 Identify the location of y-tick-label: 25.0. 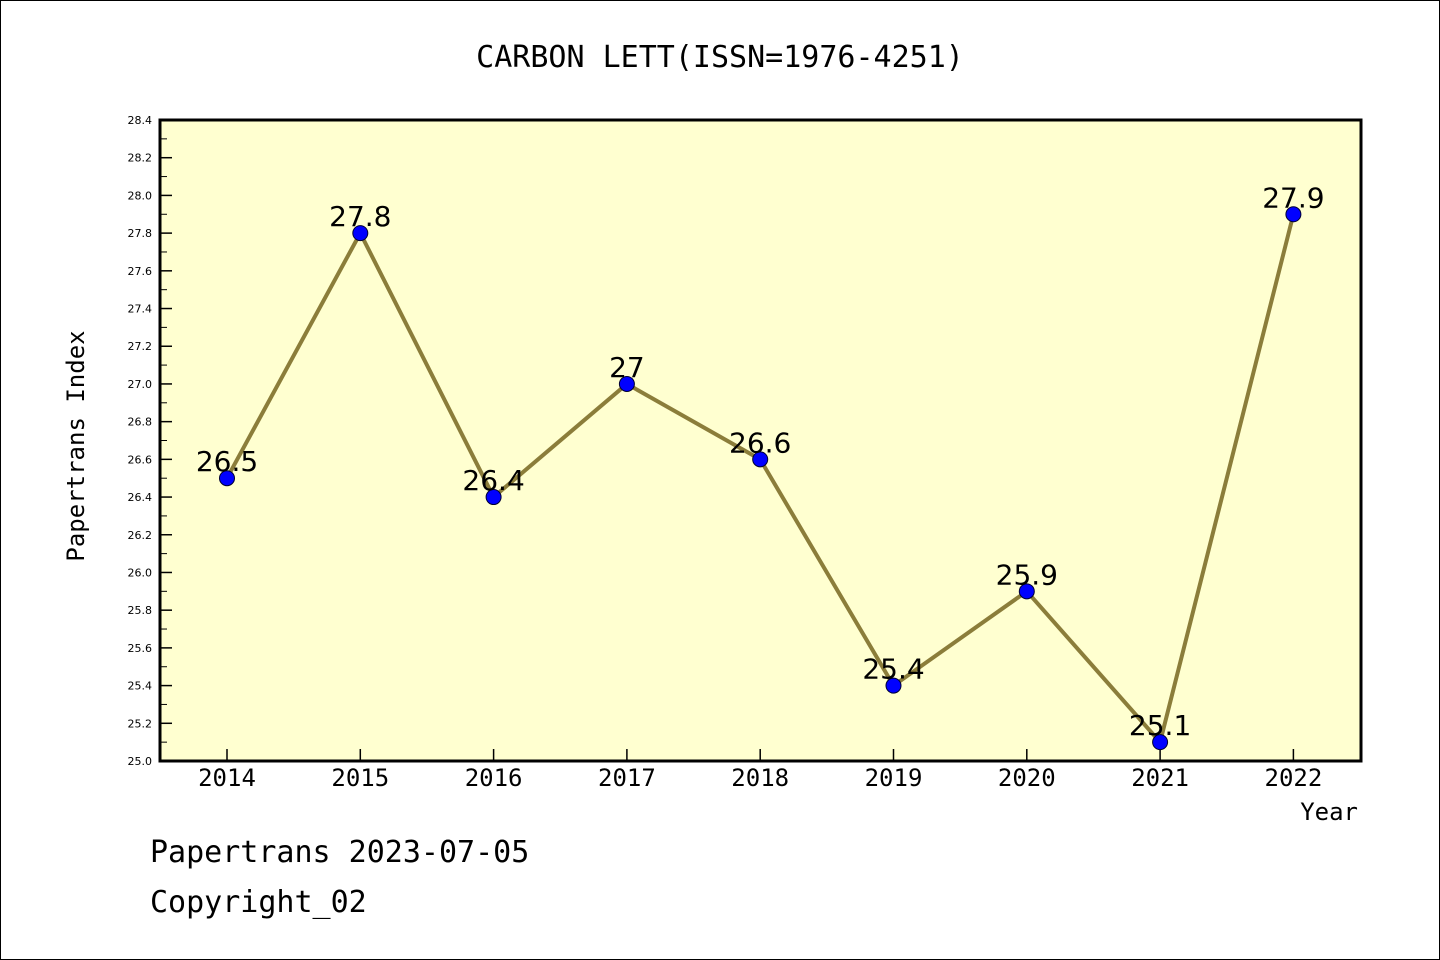
(140, 761).